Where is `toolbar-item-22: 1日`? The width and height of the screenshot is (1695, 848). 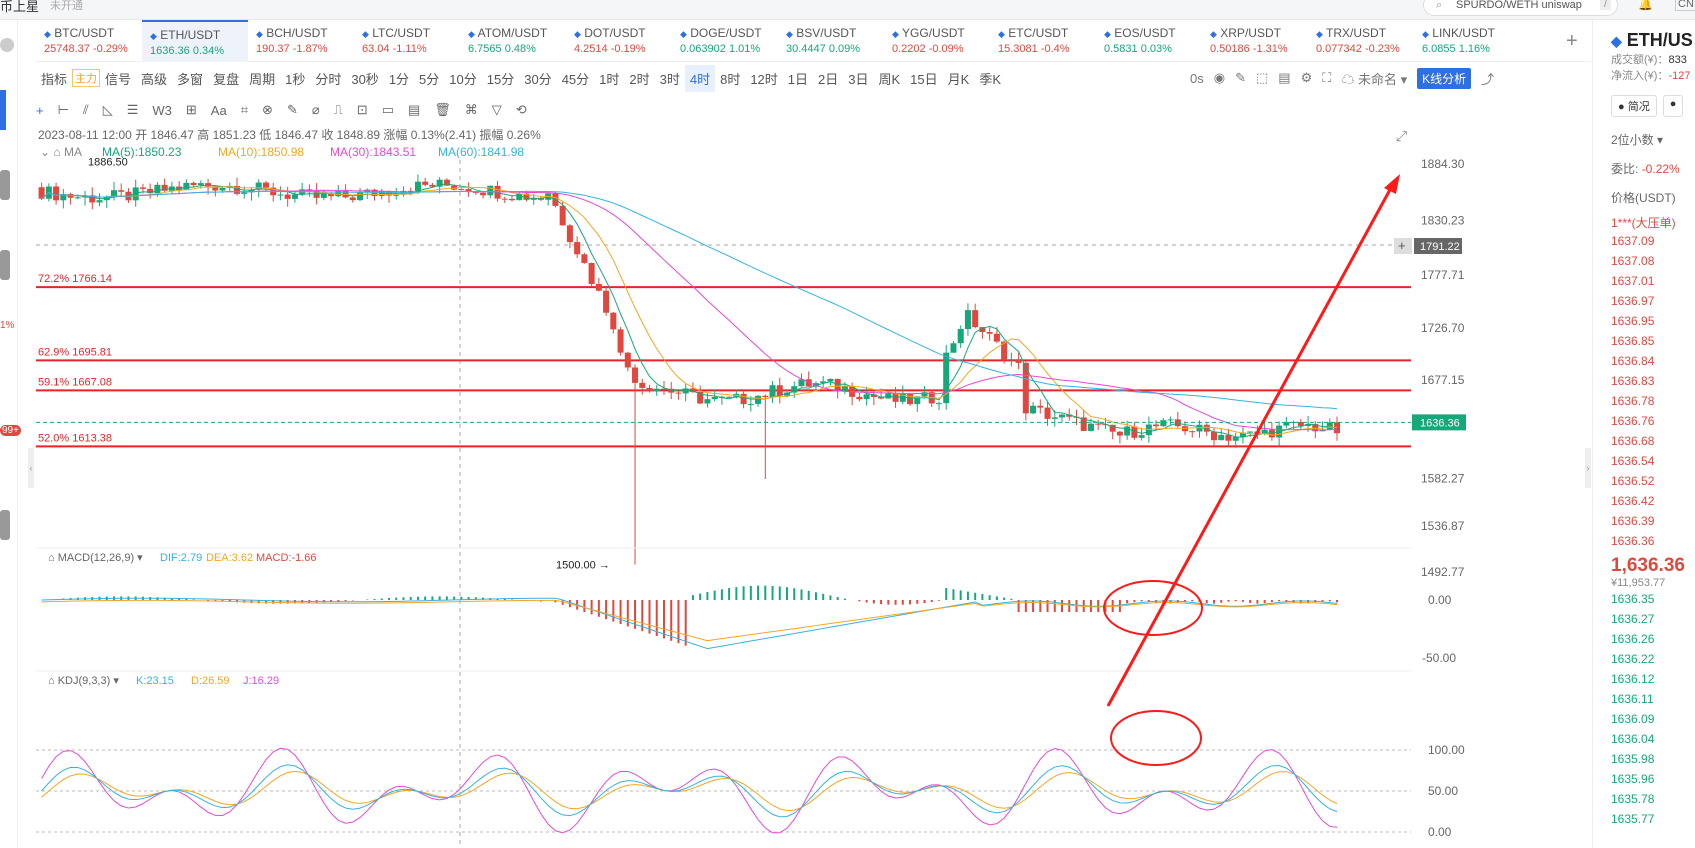
toolbar-item-22: 1日 is located at coordinates (798, 79).